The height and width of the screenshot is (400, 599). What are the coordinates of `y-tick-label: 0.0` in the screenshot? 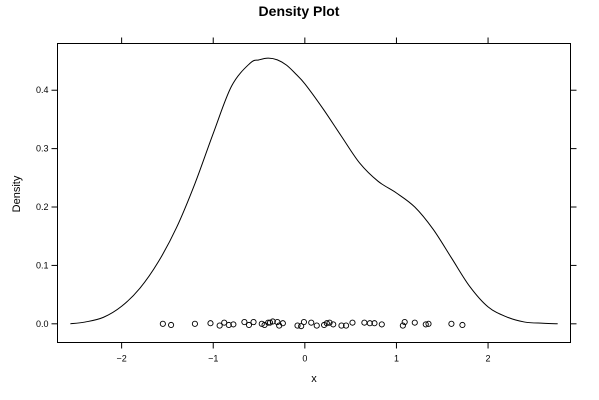 It's located at (42, 324).